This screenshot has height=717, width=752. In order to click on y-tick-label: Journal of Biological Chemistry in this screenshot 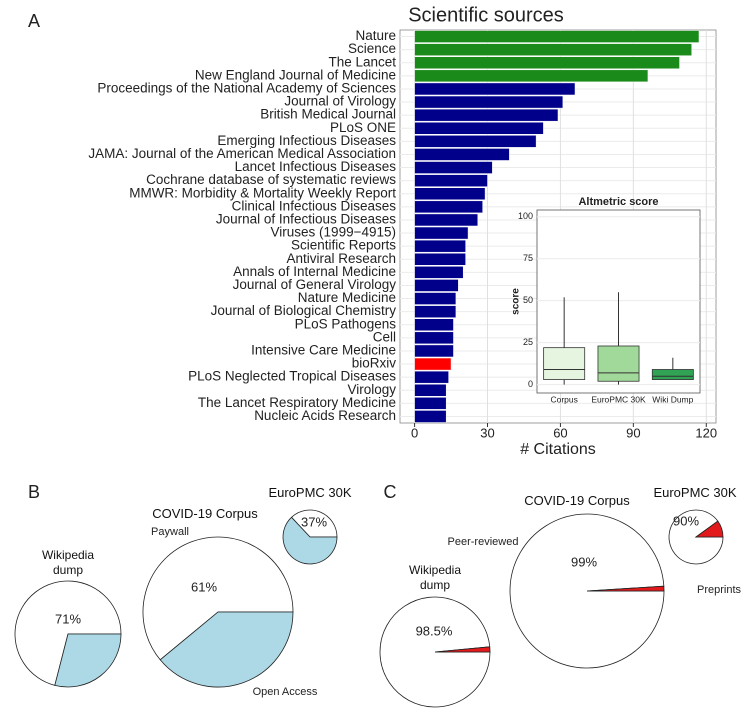, I will do `click(304, 310)`.